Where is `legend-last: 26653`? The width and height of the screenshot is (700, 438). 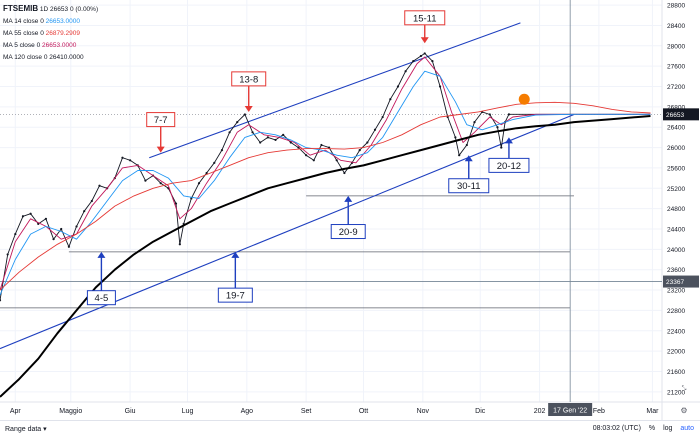 legend-last: 26653 is located at coordinates (59, 9).